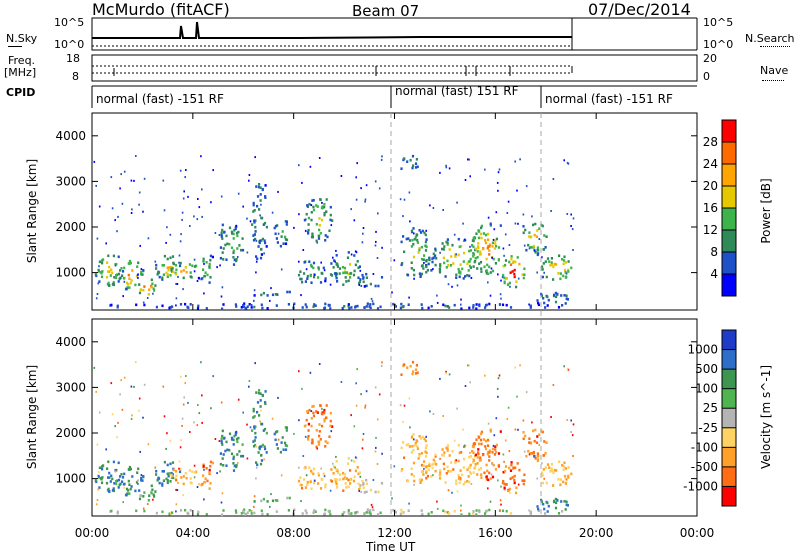 The height and width of the screenshot is (554, 800). I want to click on y-tick-label-1-2: 2000, so click(70, 433).